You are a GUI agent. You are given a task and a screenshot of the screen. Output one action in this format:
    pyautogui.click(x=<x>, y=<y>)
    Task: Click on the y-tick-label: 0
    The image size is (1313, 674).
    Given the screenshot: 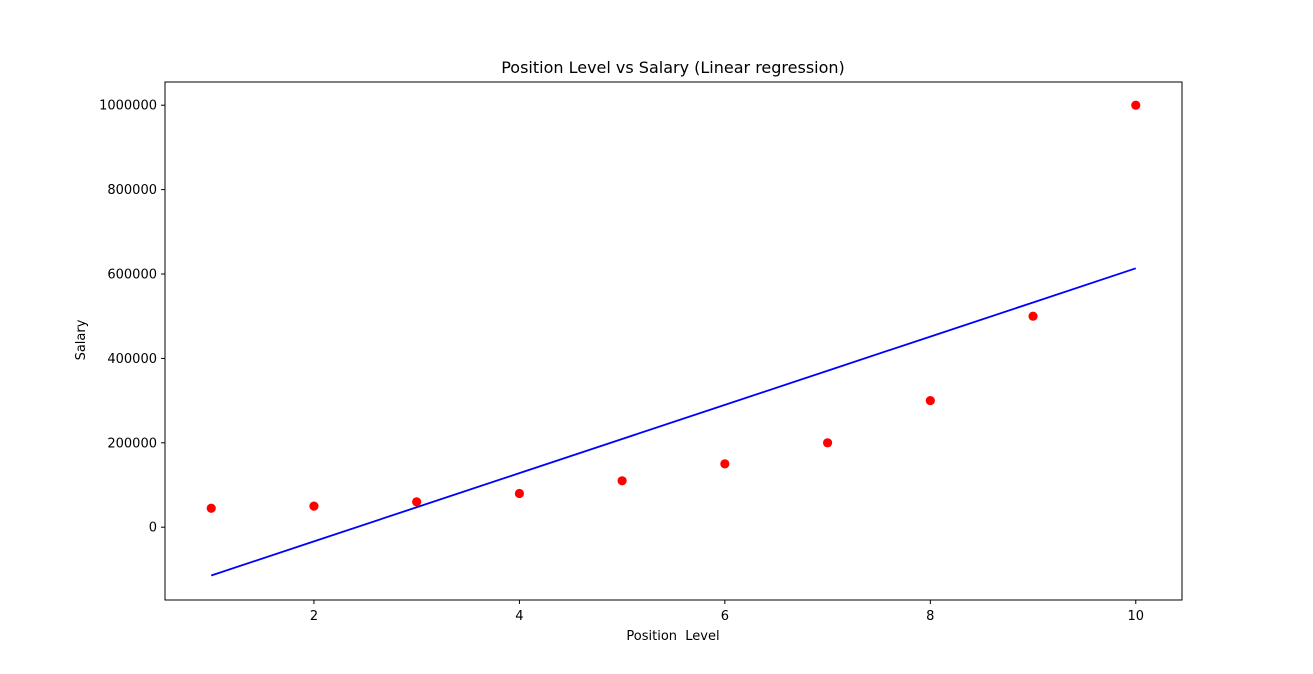 What is the action you would take?
    pyautogui.click(x=153, y=528)
    